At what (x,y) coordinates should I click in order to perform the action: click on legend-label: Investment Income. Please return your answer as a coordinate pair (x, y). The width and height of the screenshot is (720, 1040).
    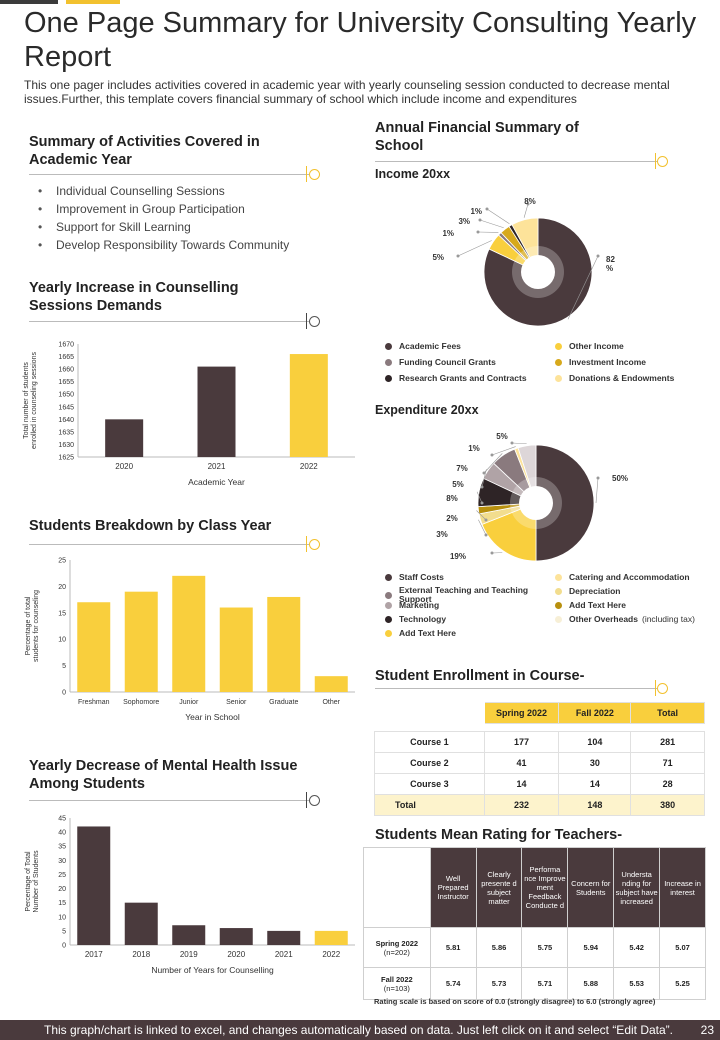
    Looking at the image, I should click on (607, 362).